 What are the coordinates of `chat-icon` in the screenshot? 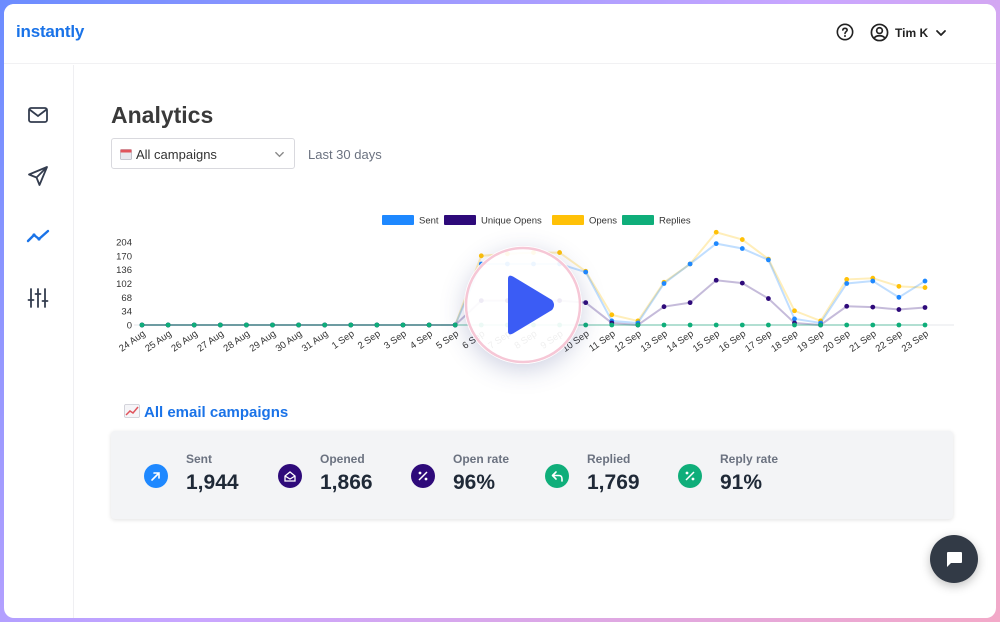 It's located at (954, 559).